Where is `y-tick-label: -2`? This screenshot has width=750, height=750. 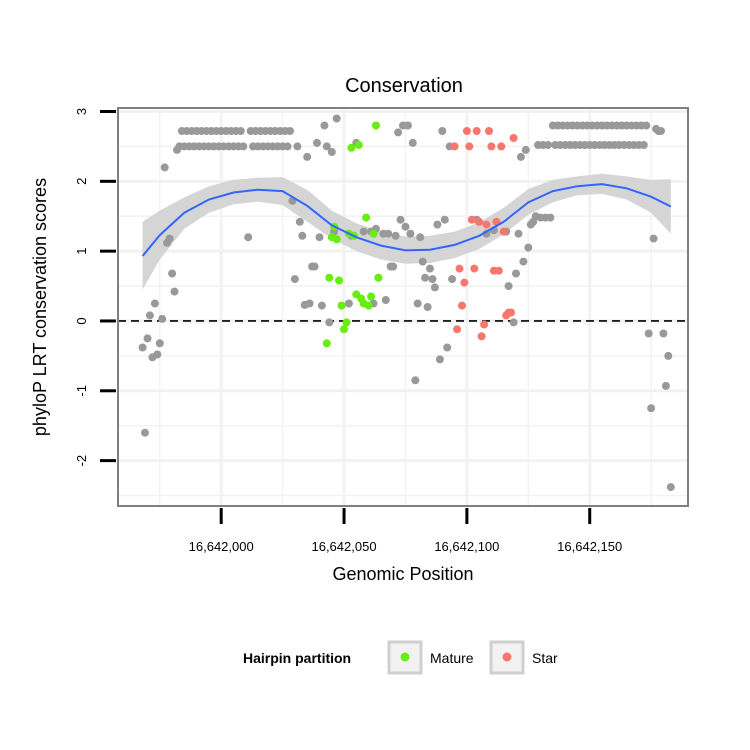
y-tick-label: -2 is located at coordinates (81, 461).